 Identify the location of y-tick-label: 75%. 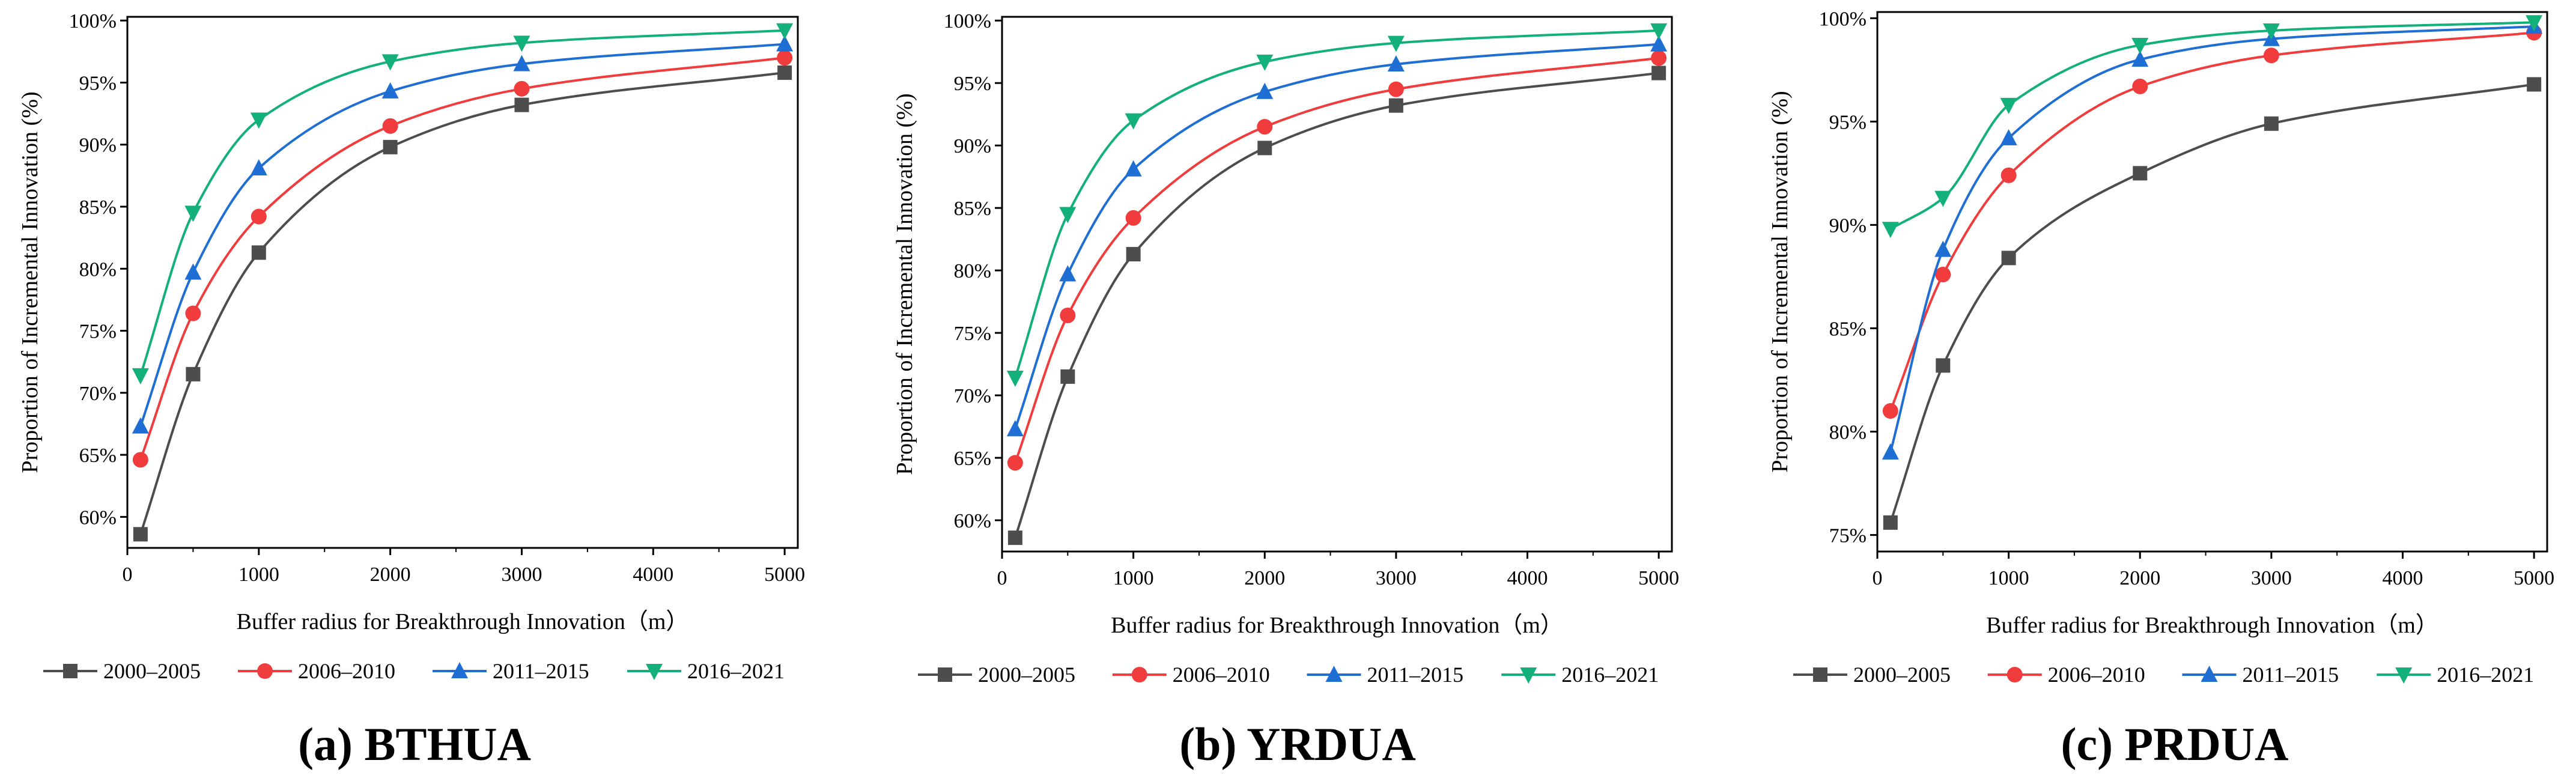
(98, 332).